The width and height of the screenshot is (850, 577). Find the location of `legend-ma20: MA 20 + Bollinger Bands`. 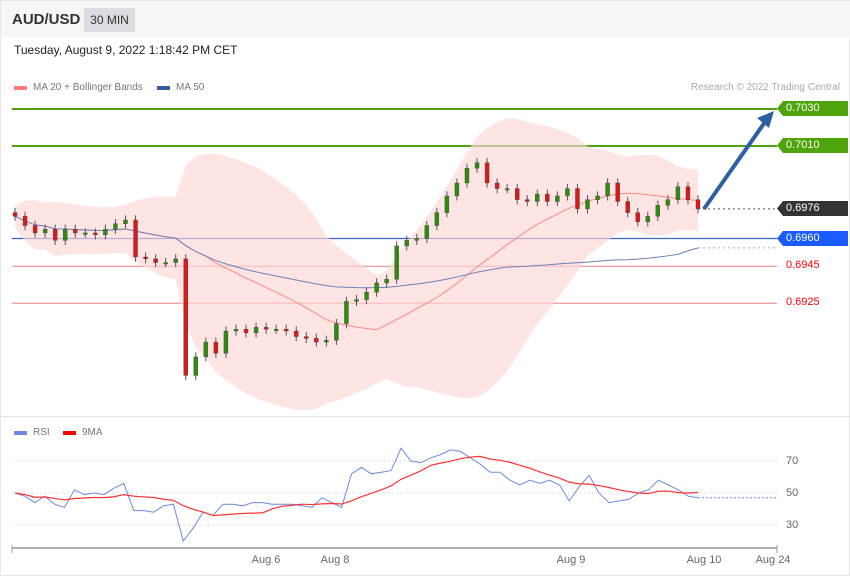

legend-ma20: MA 20 + Bollinger Bands is located at coordinates (78, 87).